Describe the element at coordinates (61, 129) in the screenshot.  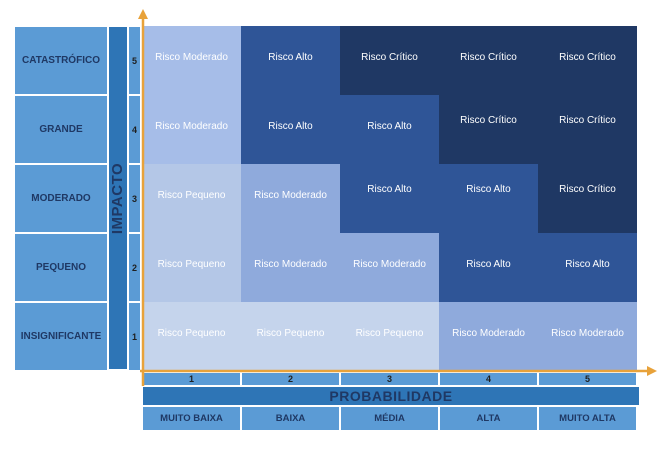
I see `impact-label-grande: GRANDE` at that location.